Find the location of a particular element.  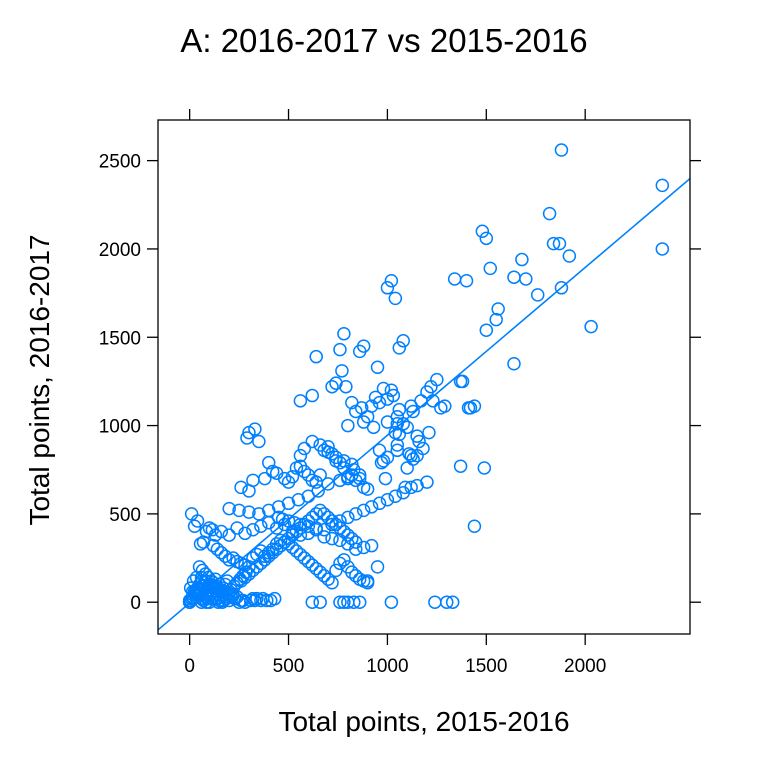

x-tick-label: 2000 is located at coordinates (585, 666).